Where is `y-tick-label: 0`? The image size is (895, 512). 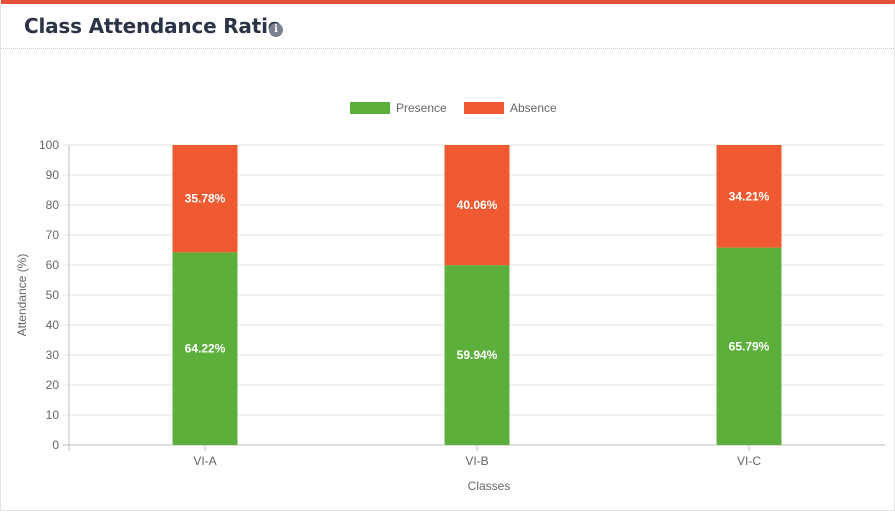 y-tick-label: 0 is located at coordinates (55, 445).